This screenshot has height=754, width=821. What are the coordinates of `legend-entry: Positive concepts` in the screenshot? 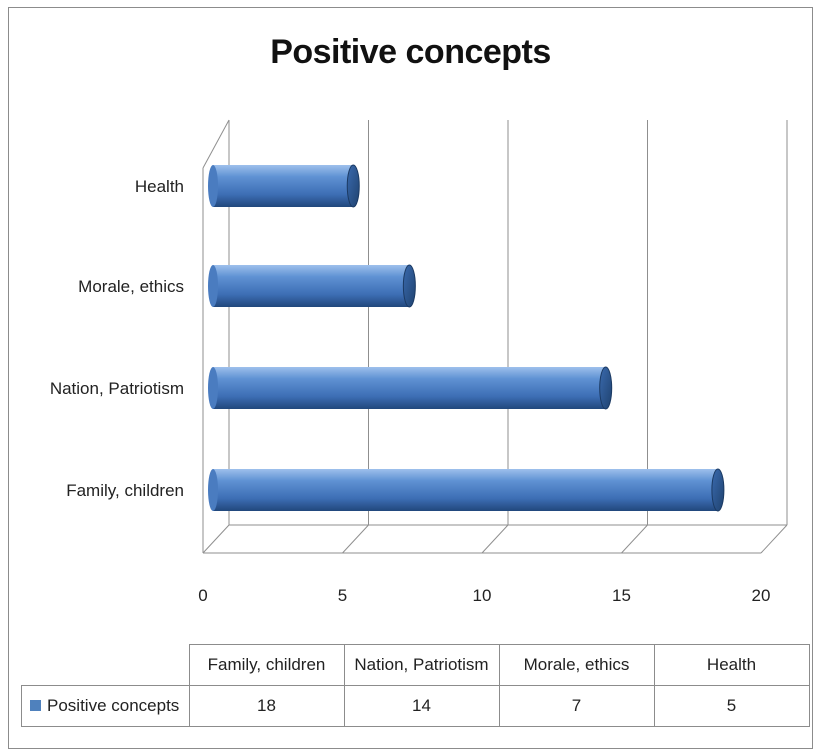 It's located at (105, 706).